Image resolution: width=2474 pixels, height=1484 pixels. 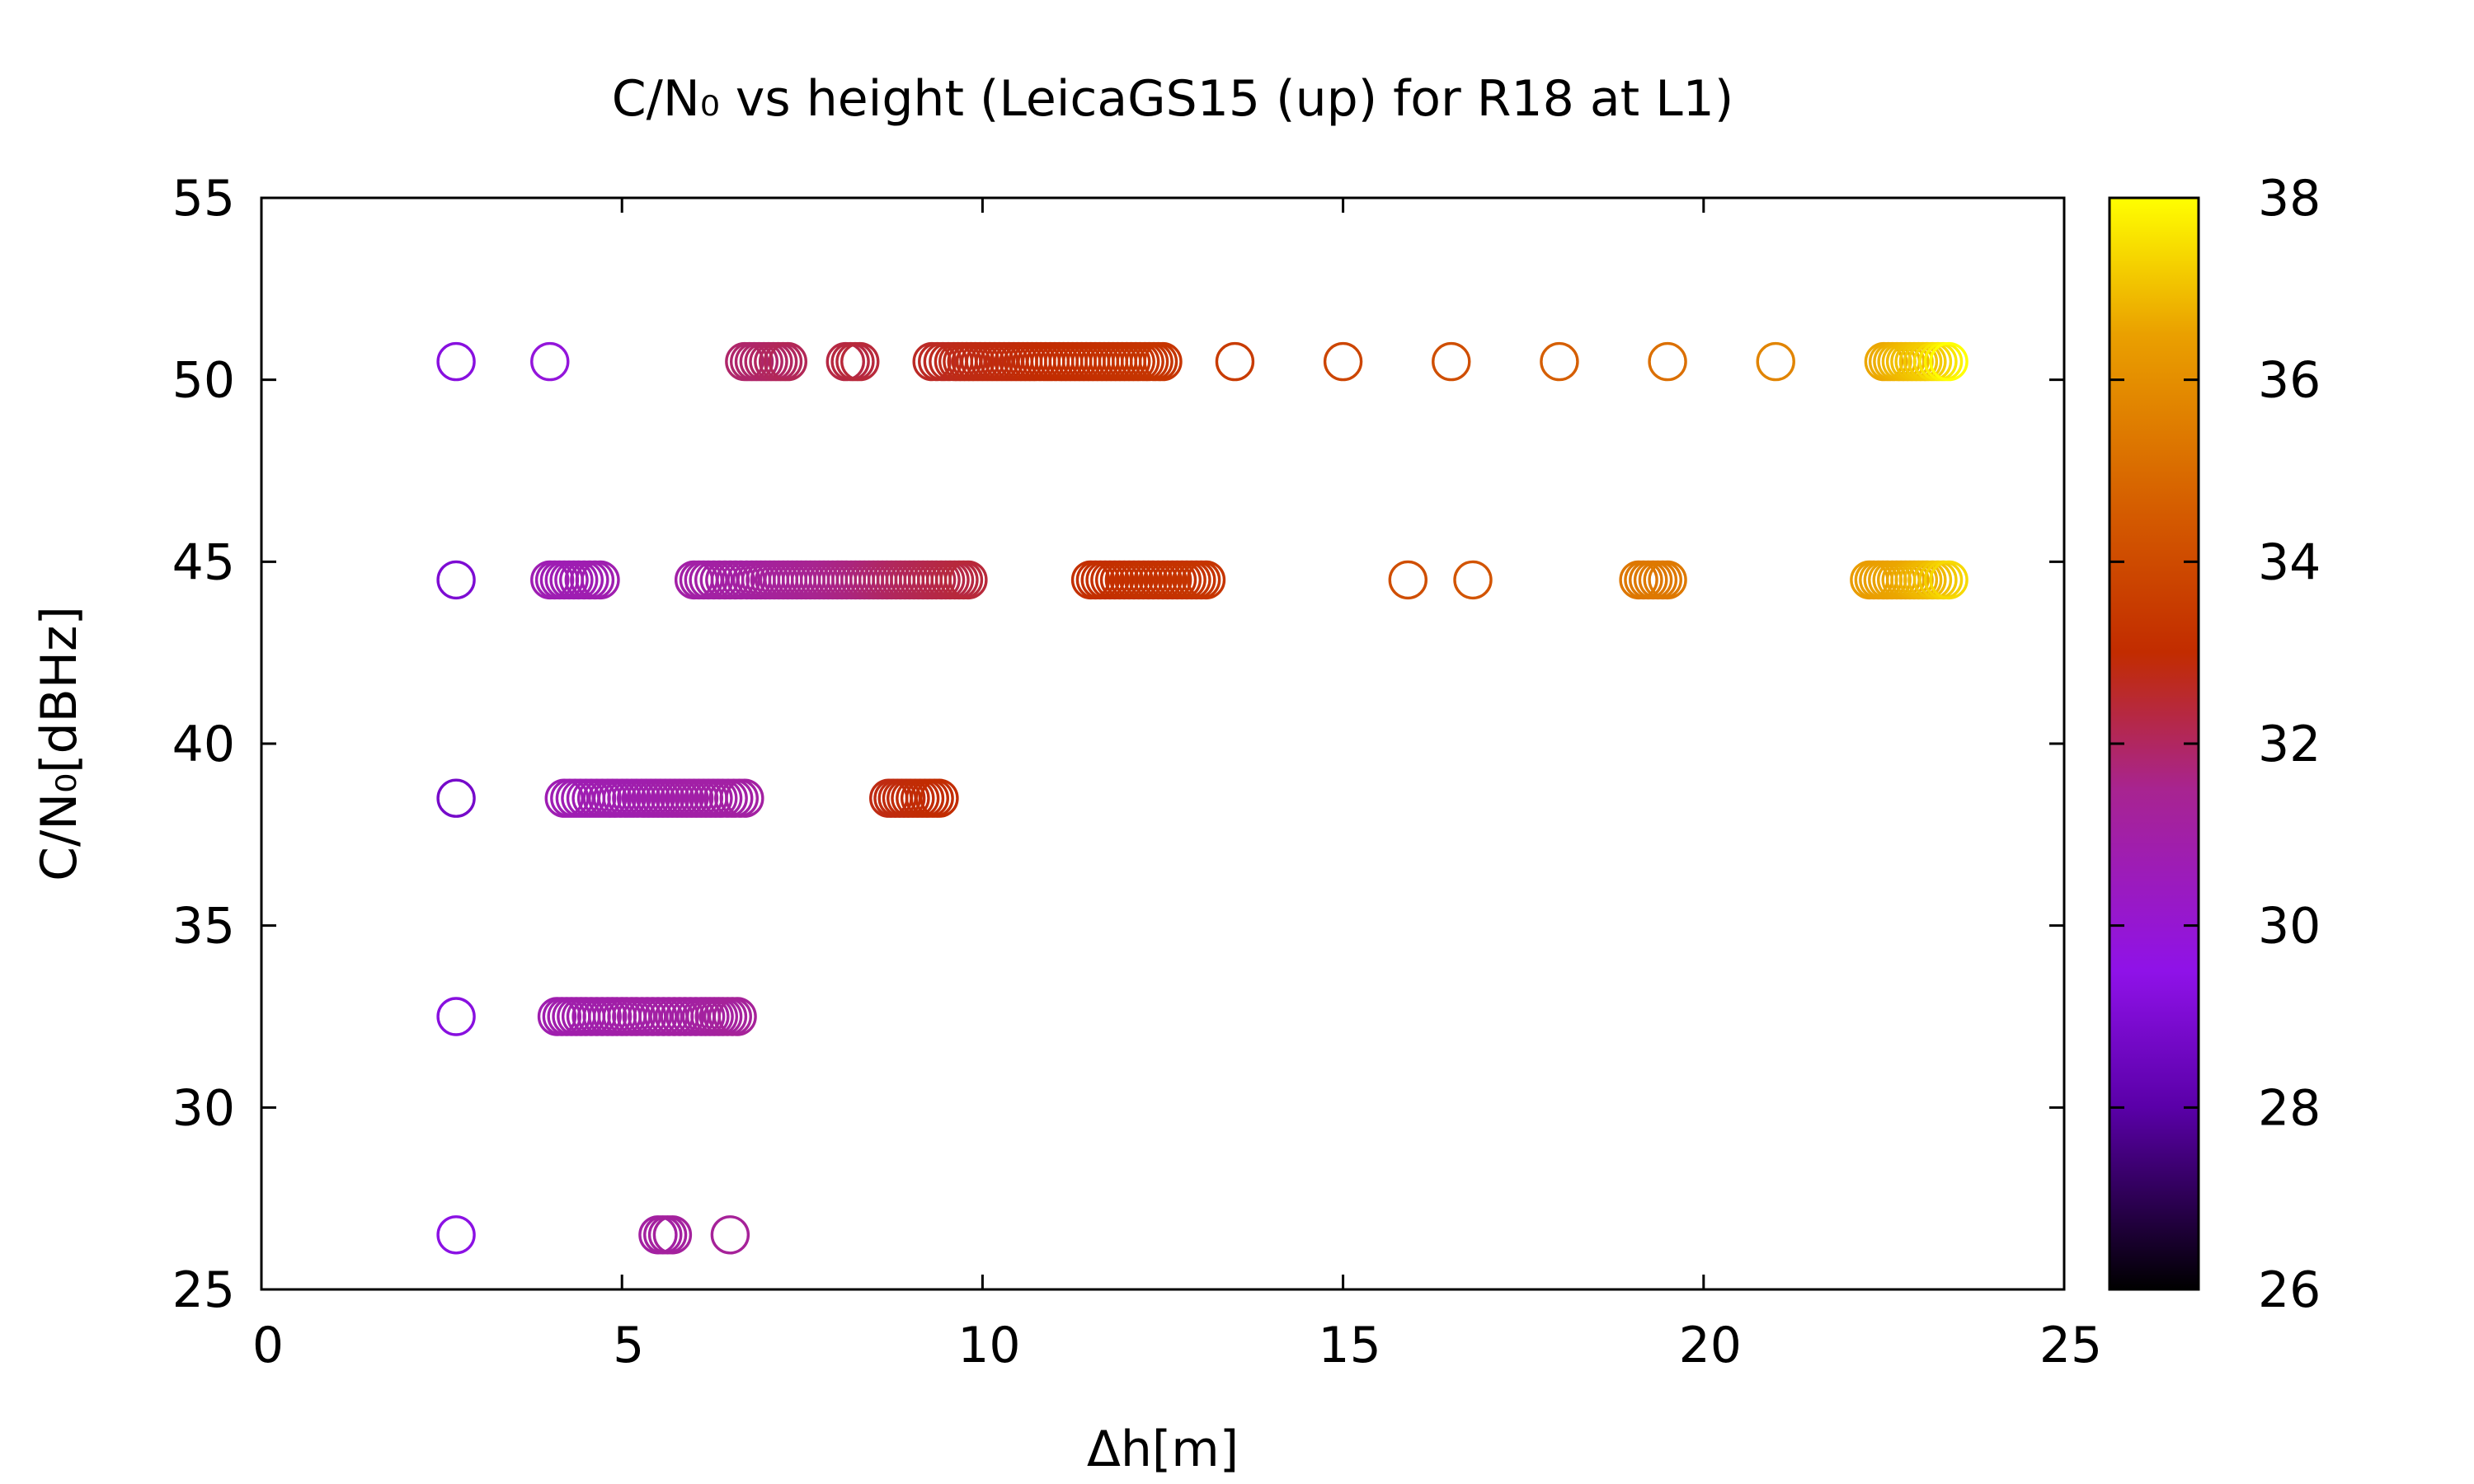 I want to click on y-tick-label: 40, so click(x=203, y=744).